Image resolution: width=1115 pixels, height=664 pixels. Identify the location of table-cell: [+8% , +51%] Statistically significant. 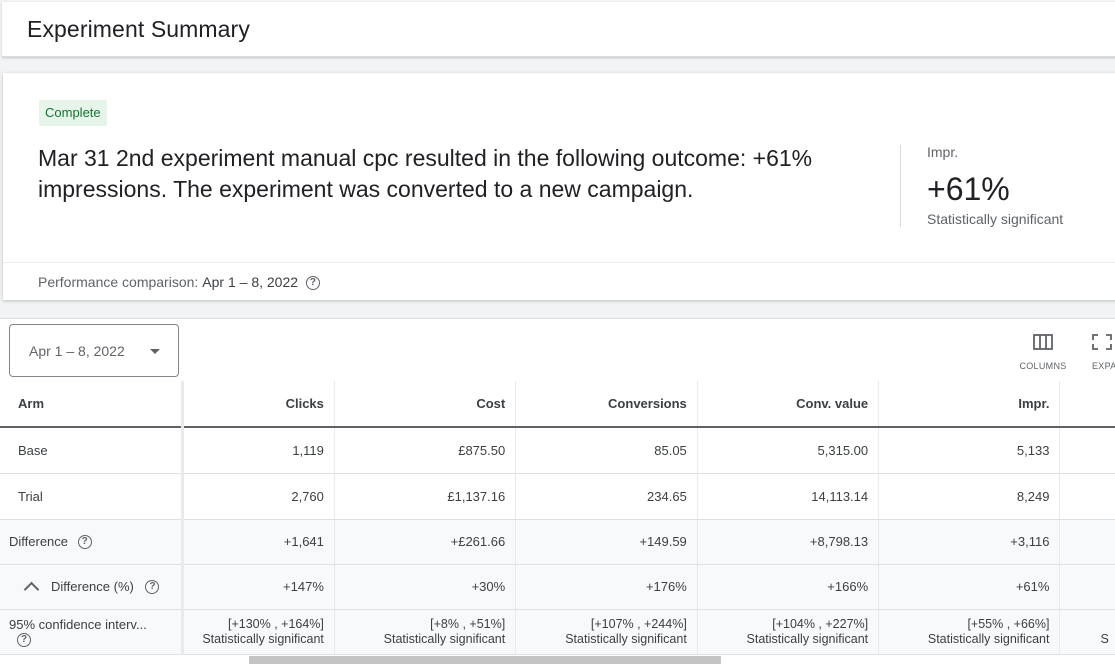
(424, 632).